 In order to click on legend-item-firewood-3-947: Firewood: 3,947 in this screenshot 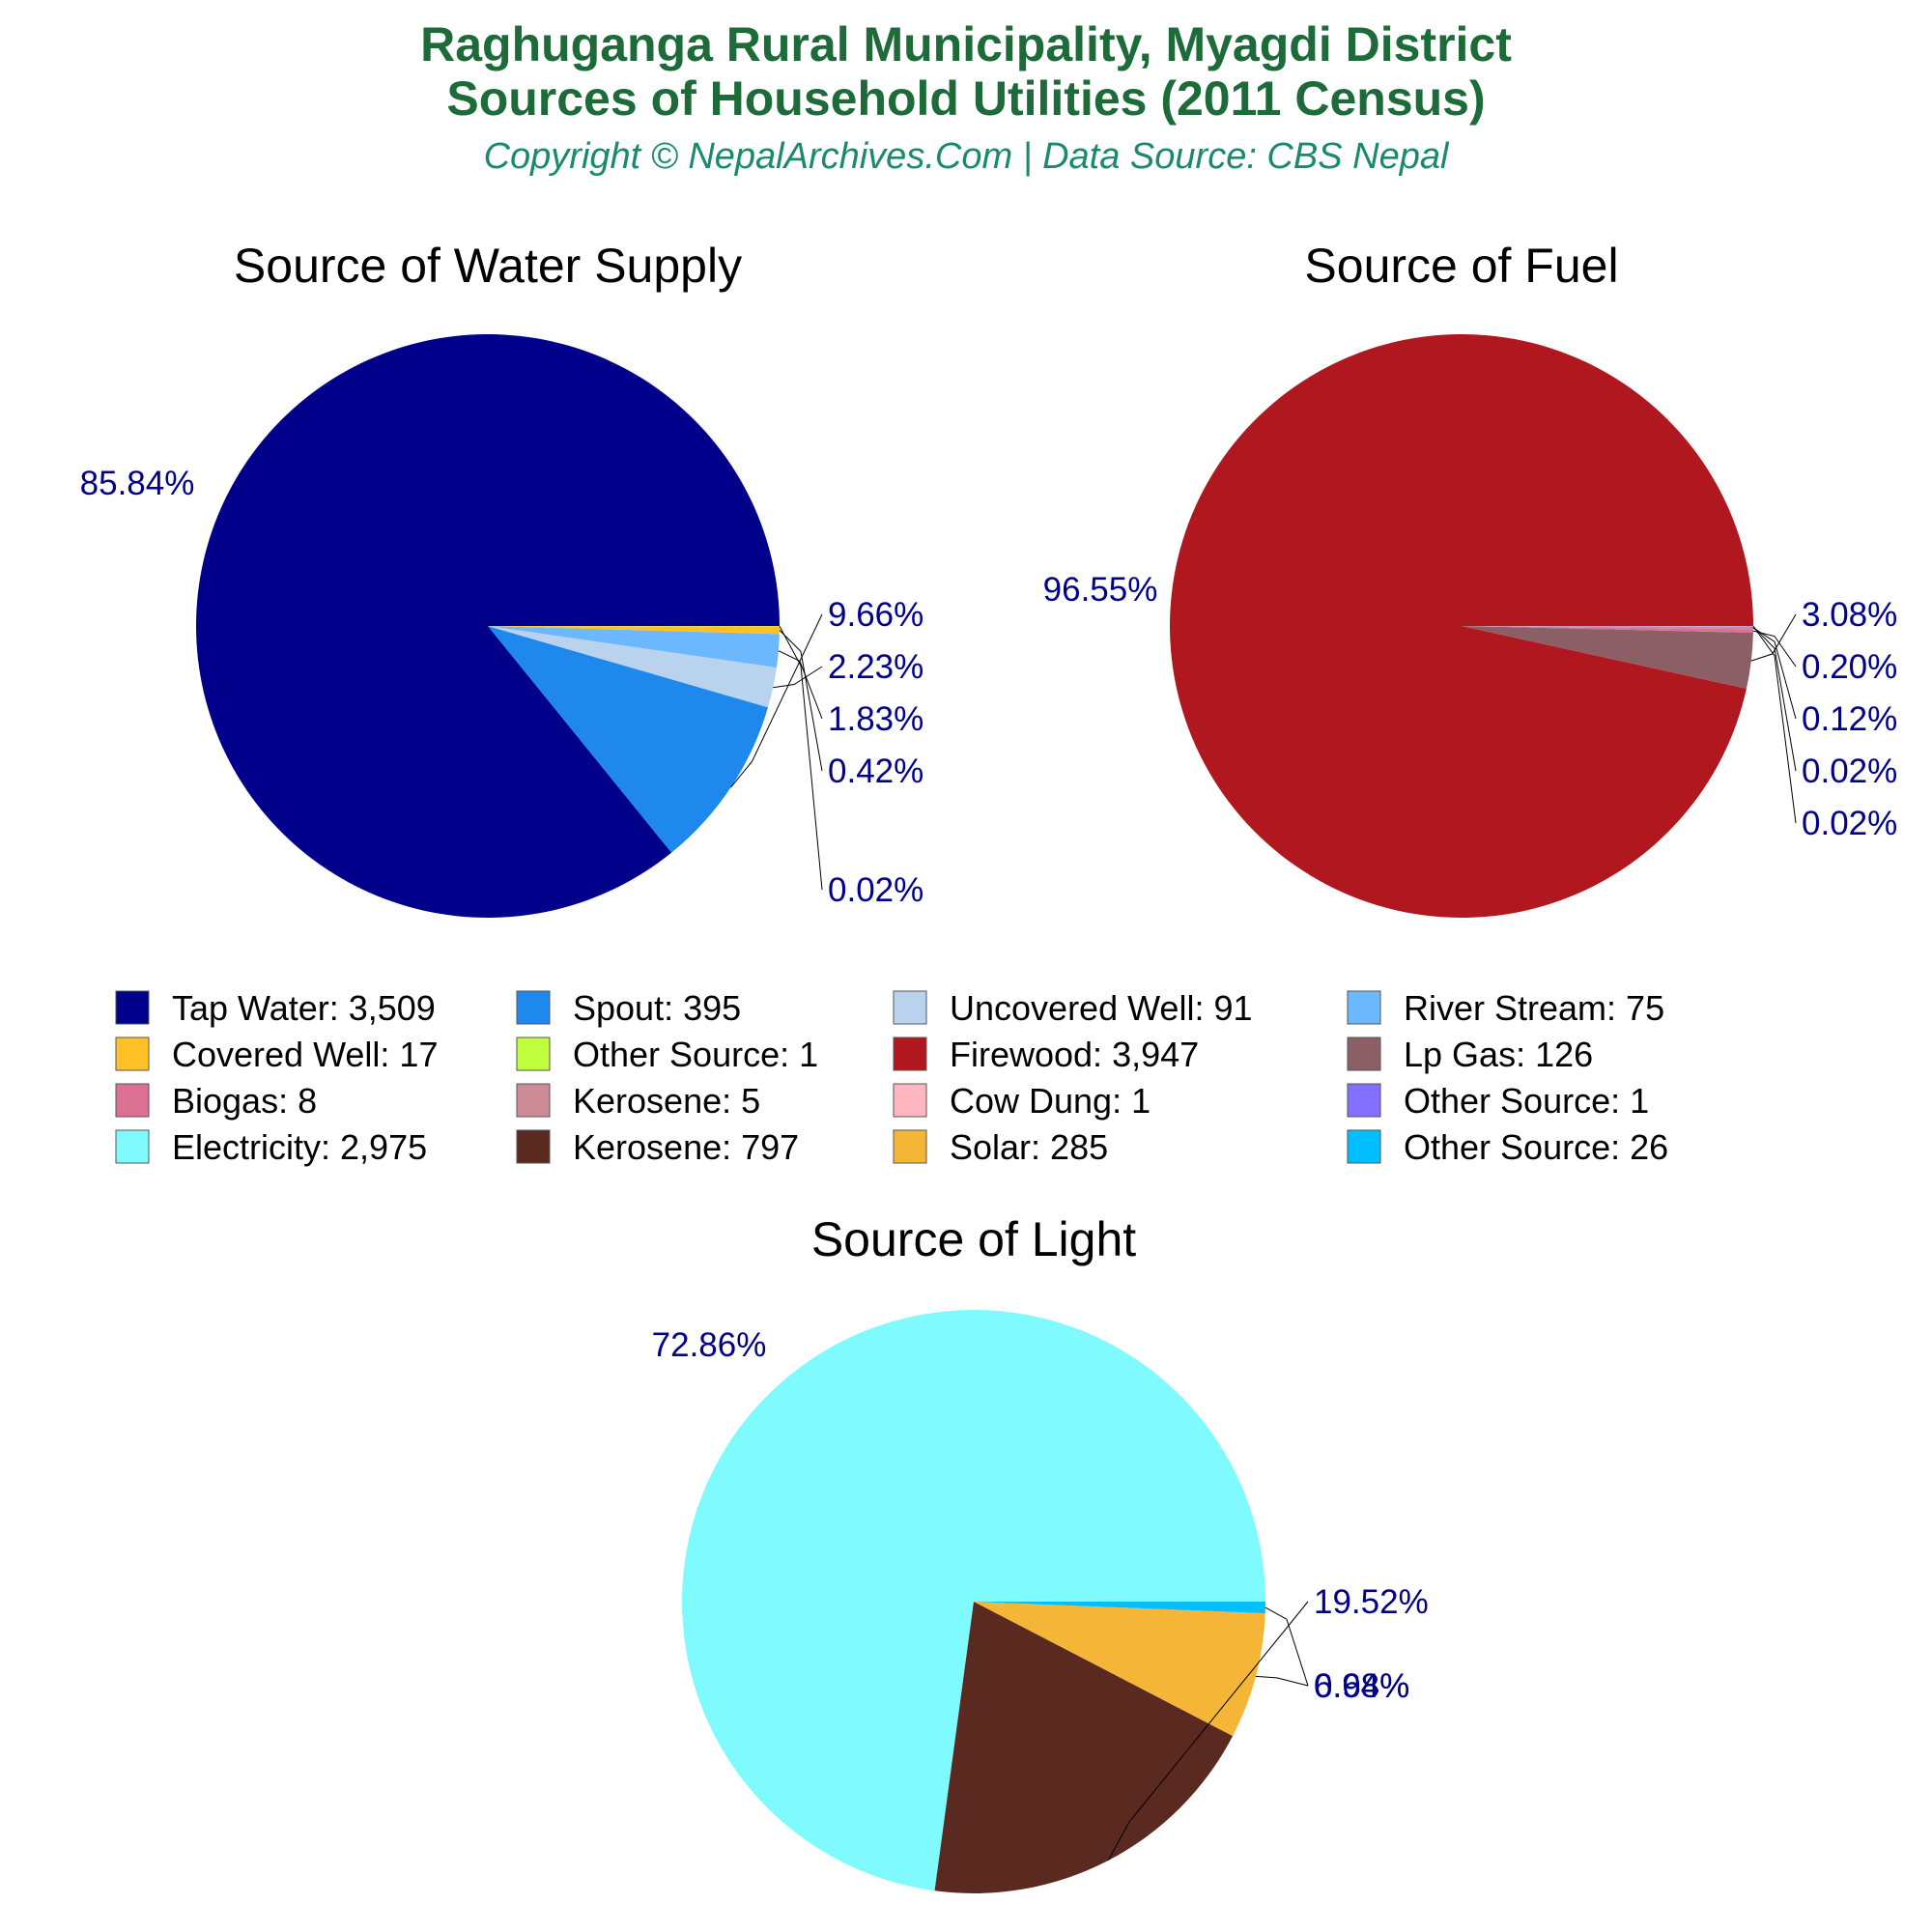, I will do `click(1046, 1054)`.